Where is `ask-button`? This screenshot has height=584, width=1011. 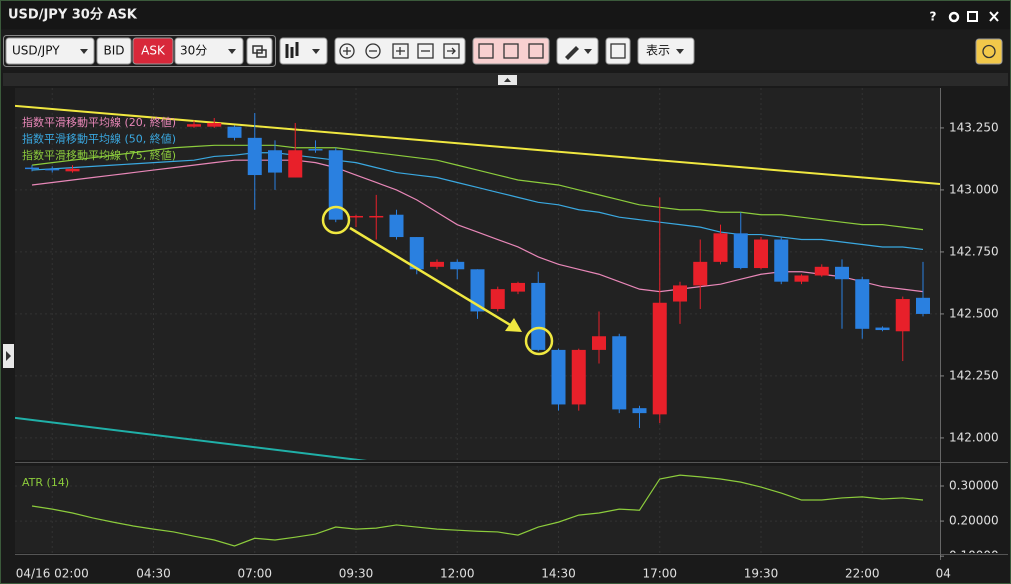 ask-button is located at coordinates (153, 51).